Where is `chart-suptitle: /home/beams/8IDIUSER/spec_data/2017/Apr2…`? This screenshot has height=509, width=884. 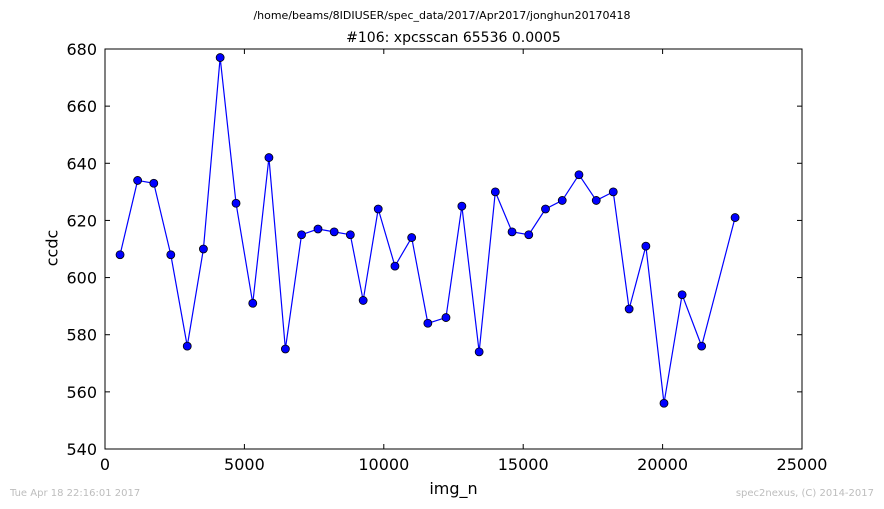
chart-suptitle: /home/beams/8IDIUSER/spec_data/2017/Apr2… is located at coordinates (442, 15).